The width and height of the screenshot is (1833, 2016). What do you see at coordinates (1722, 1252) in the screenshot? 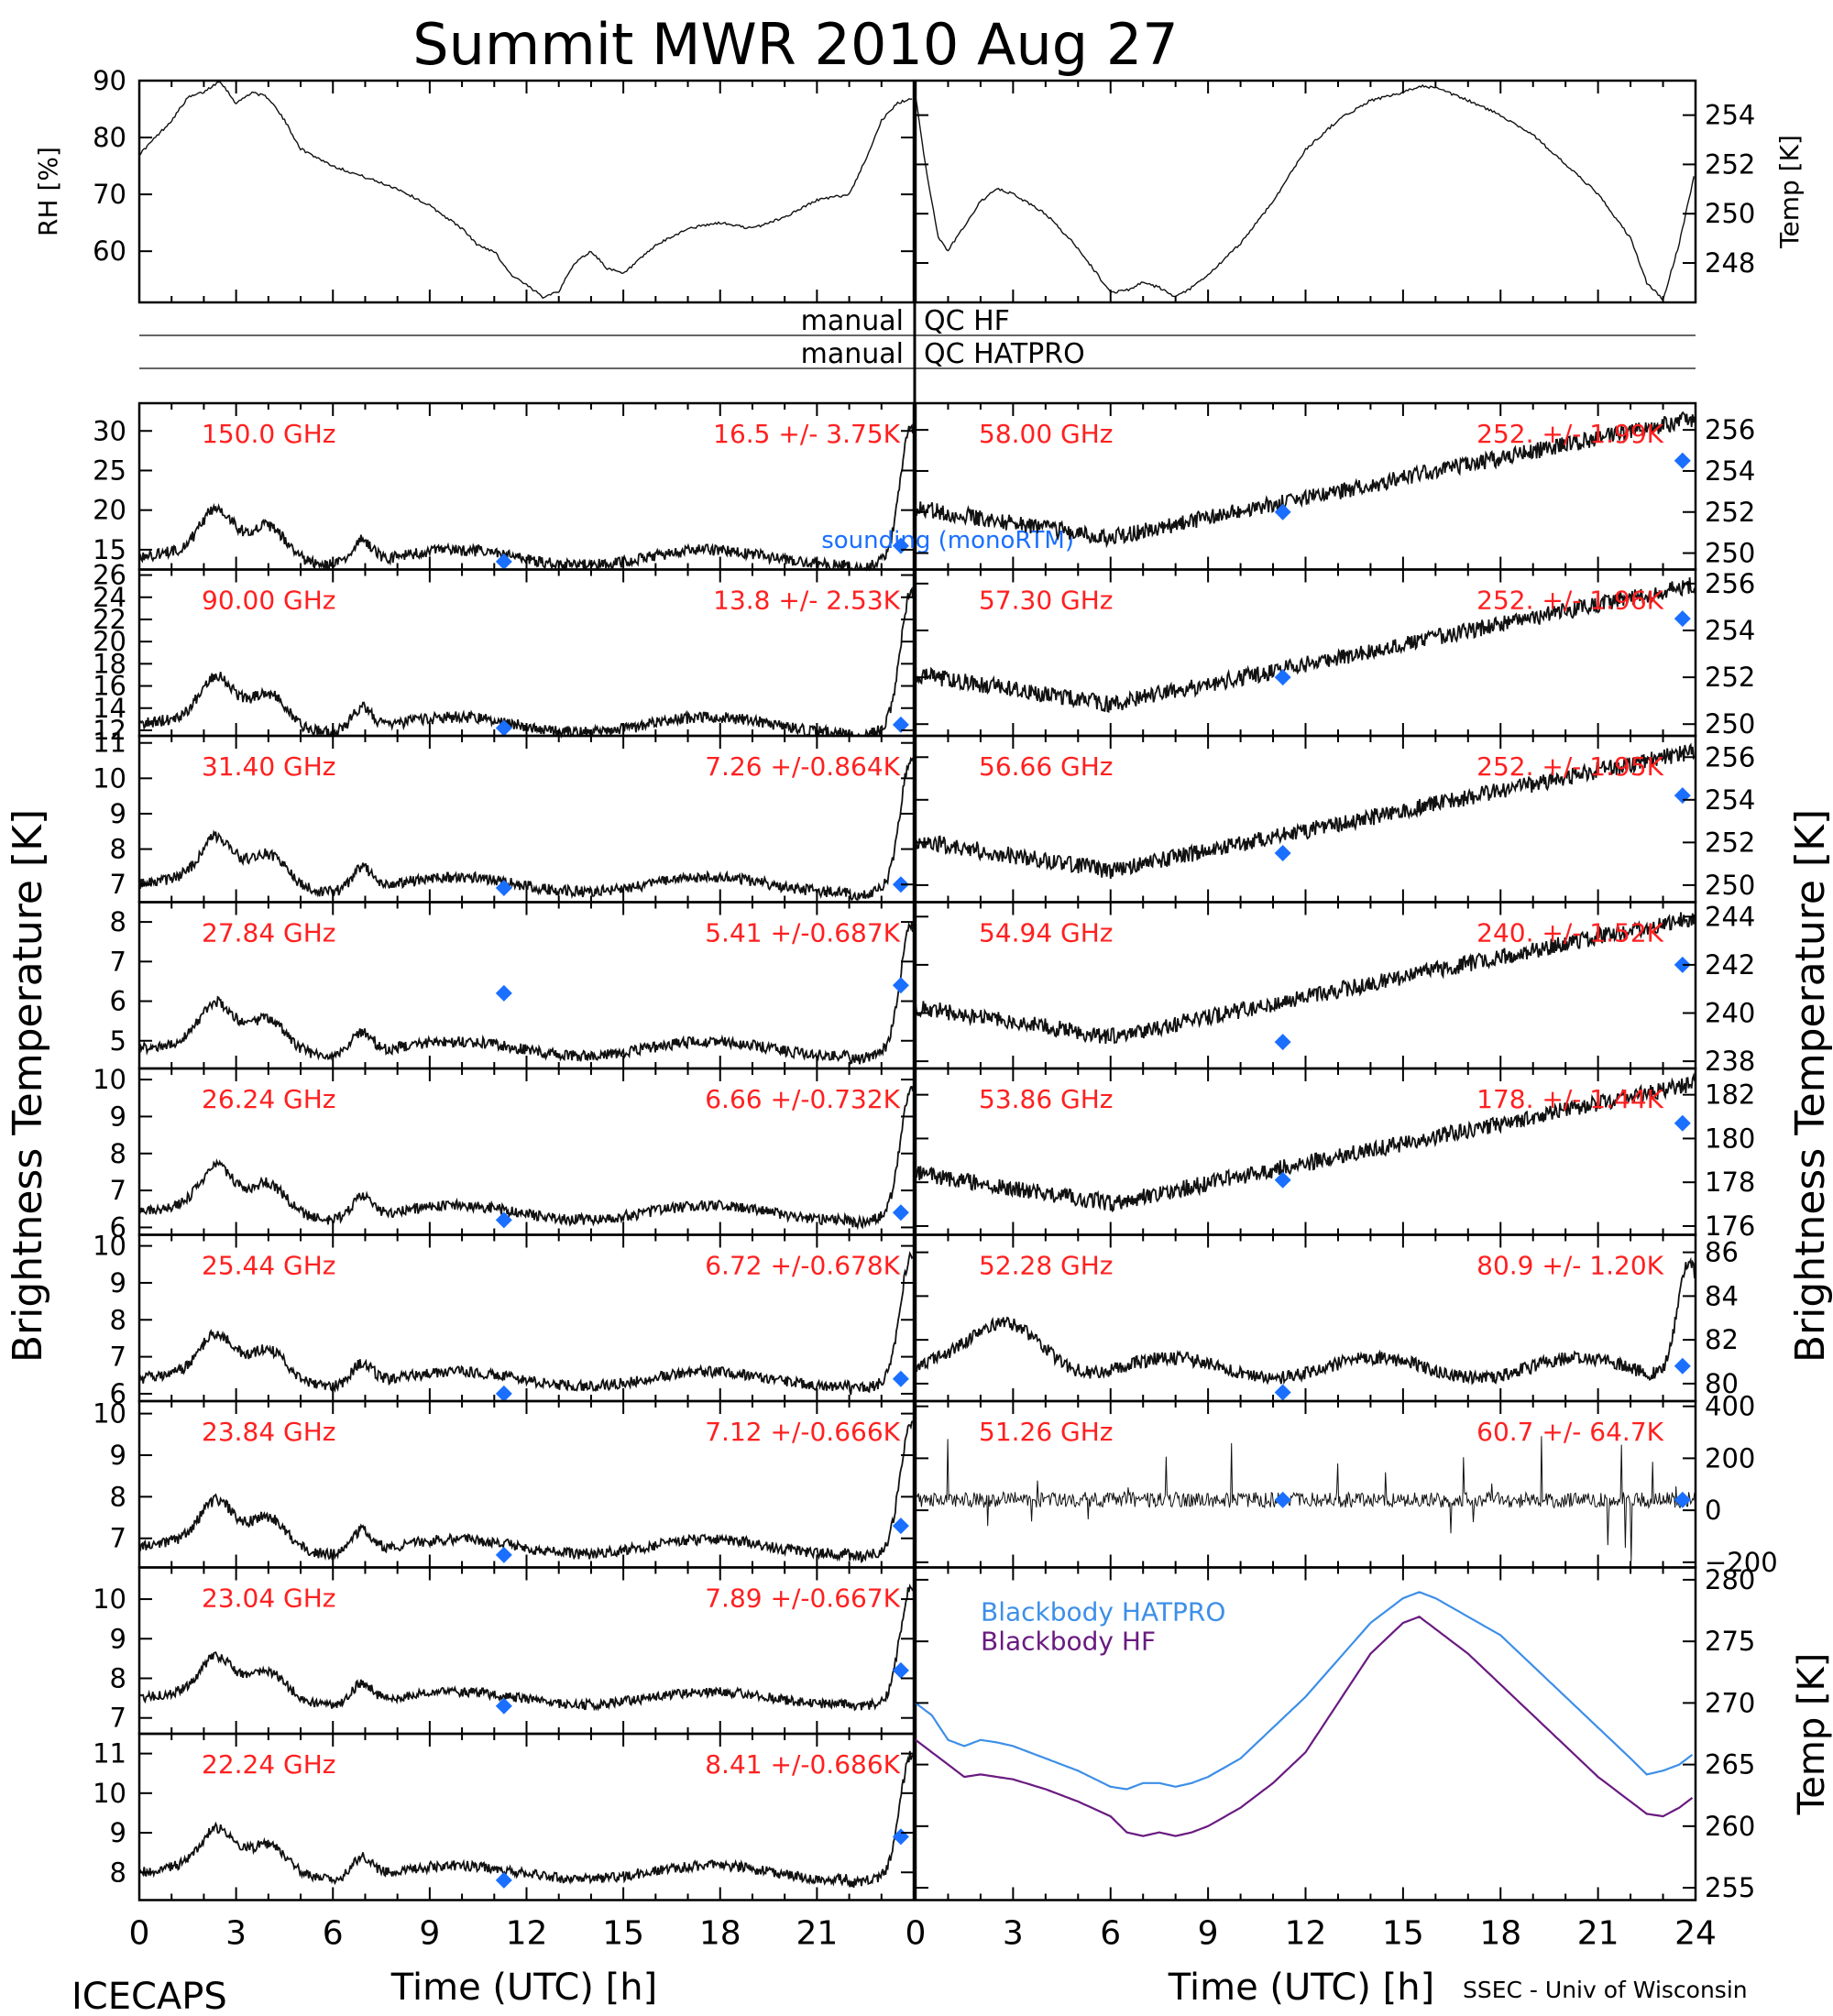
I see `y-tick-label: 86` at bounding box center [1722, 1252].